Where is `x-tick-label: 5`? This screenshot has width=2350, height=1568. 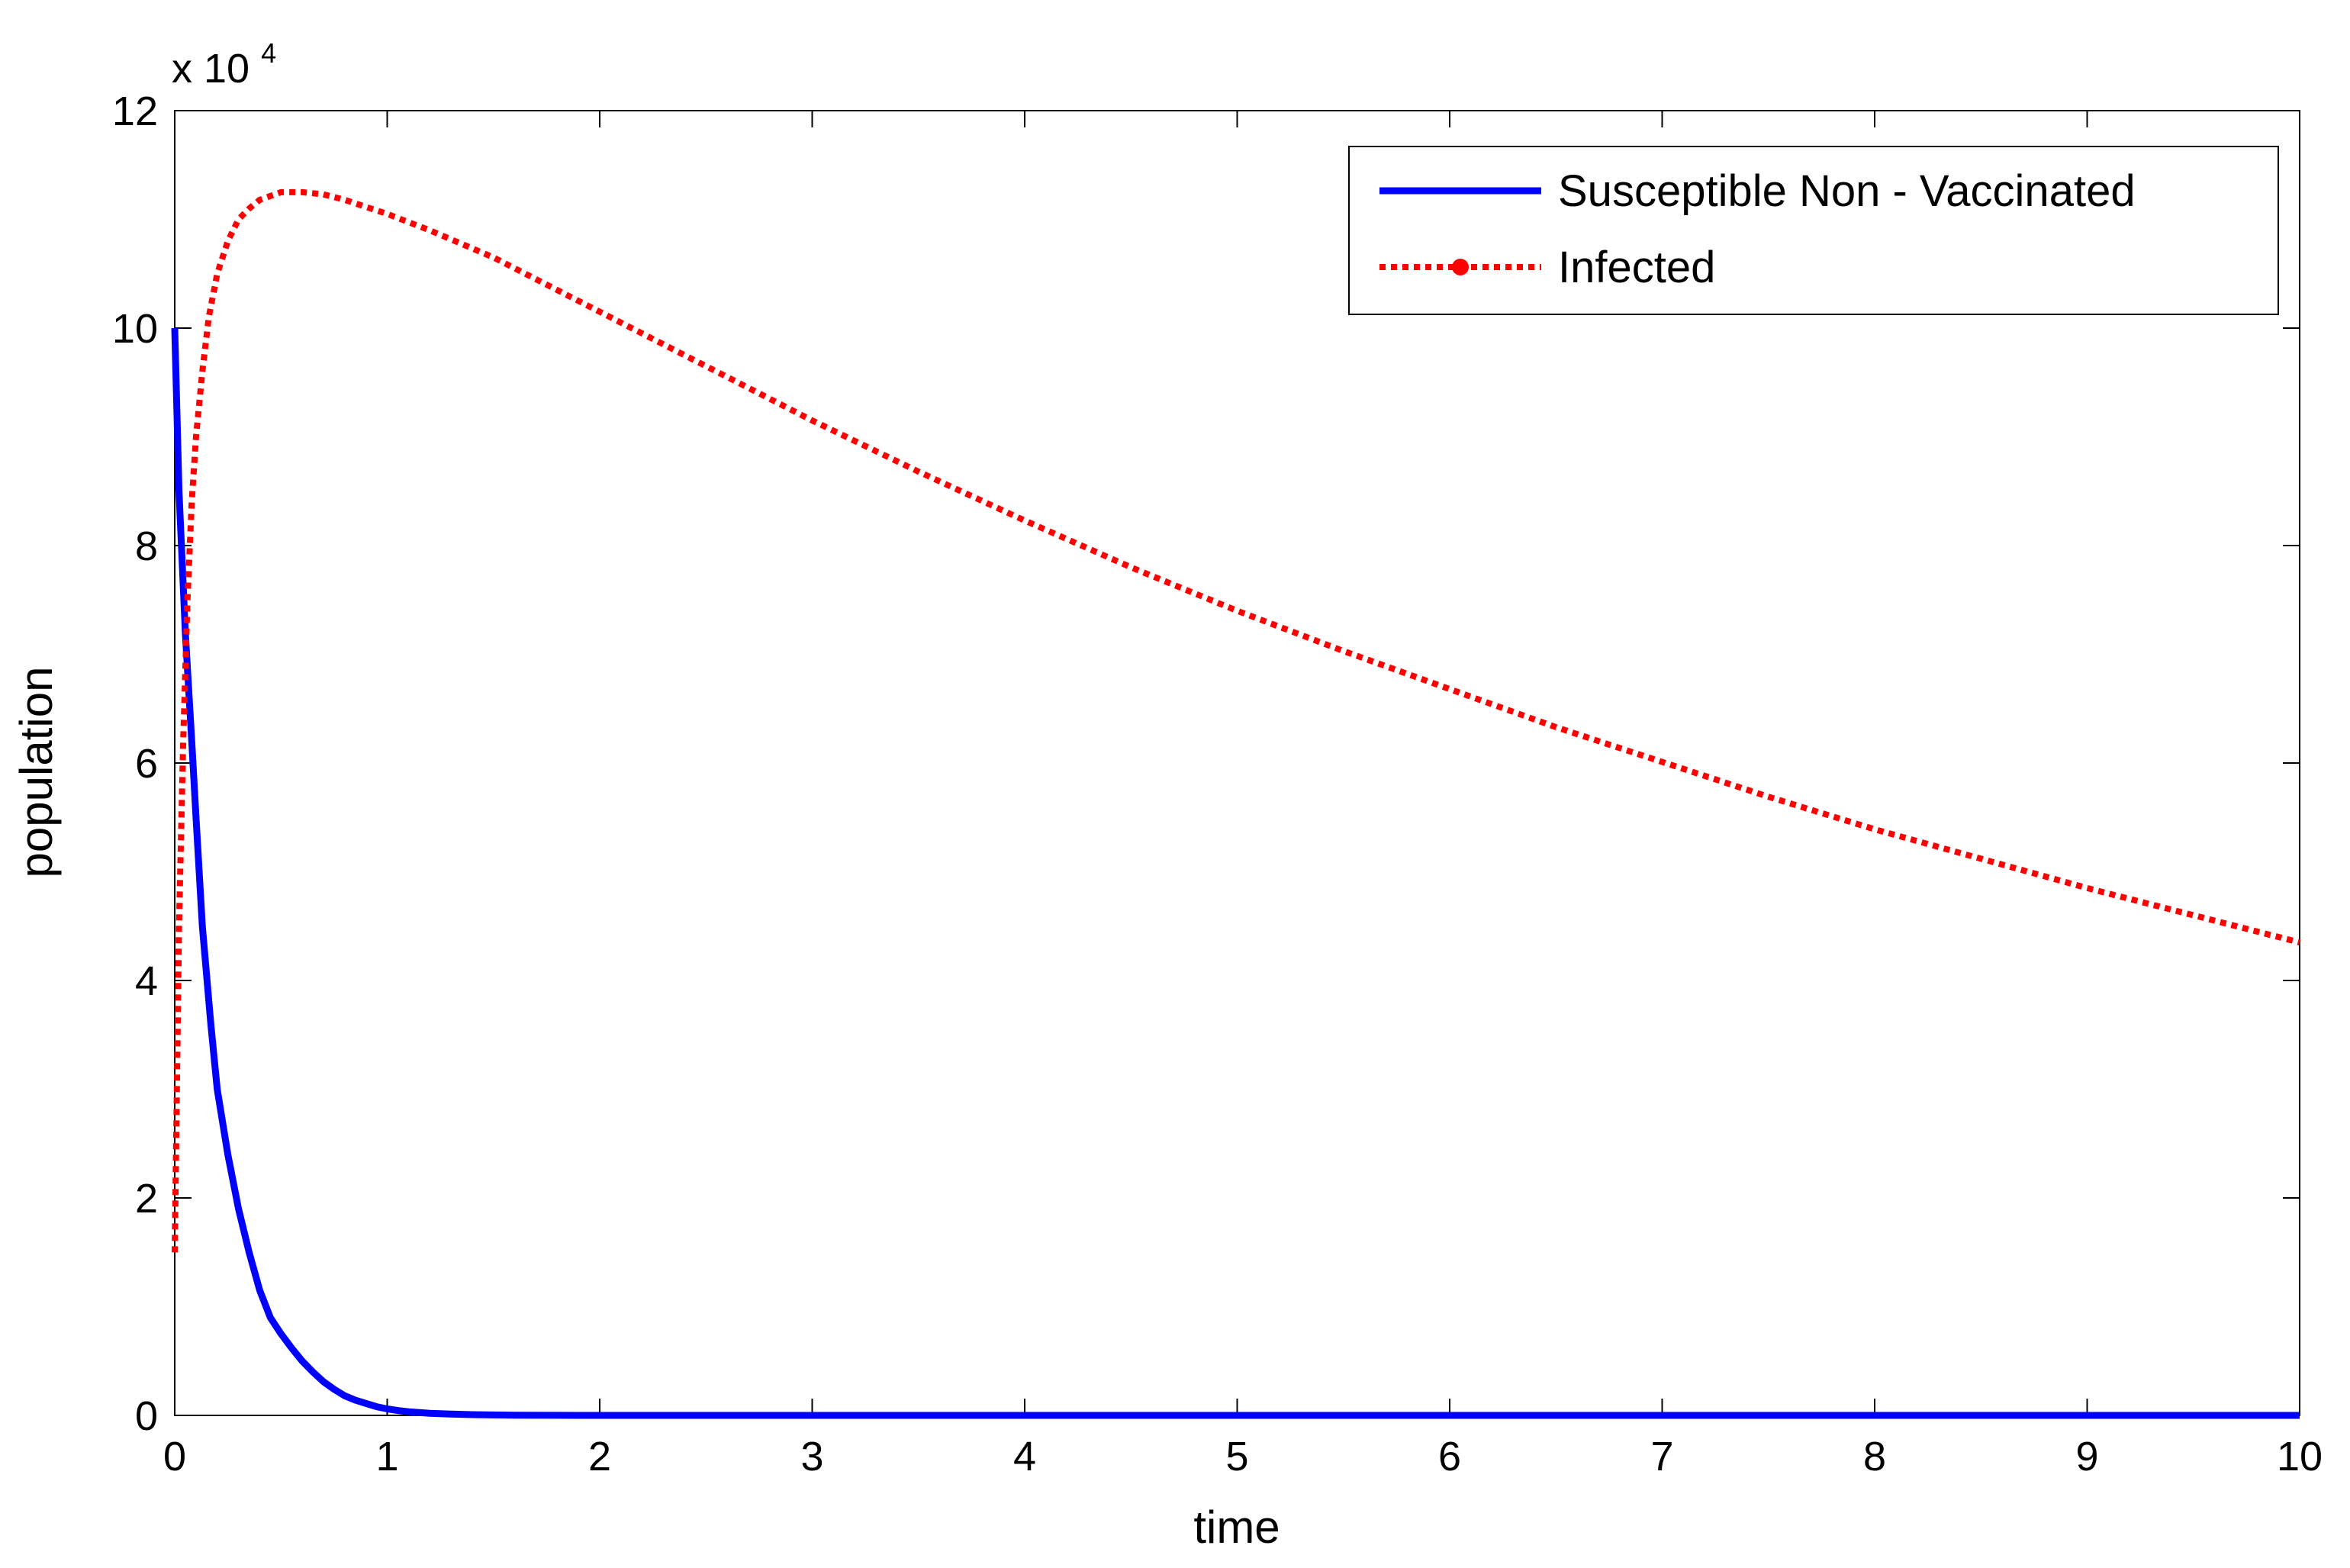
x-tick-label: 5 is located at coordinates (1236, 1456).